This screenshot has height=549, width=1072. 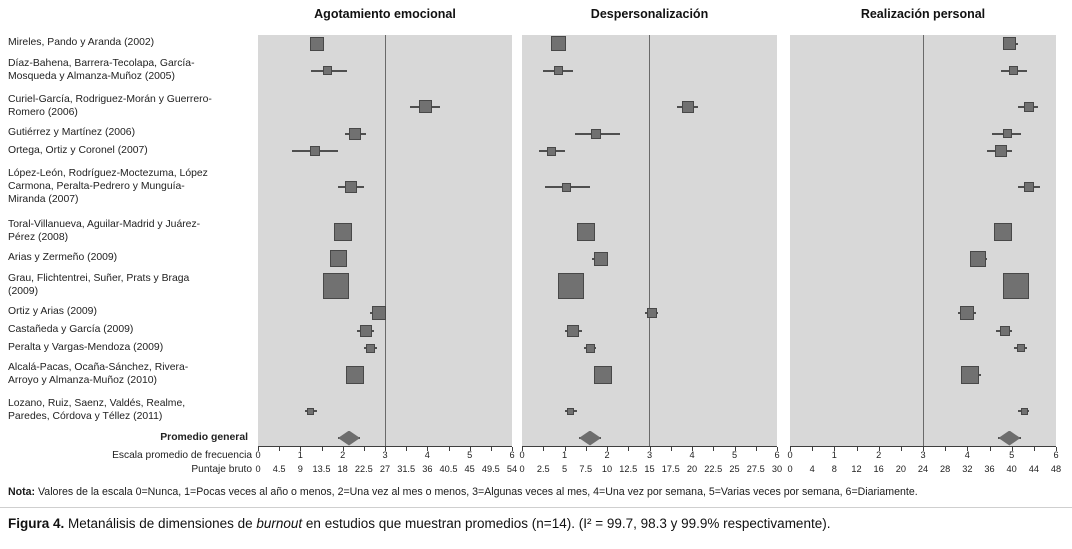 What do you see at coordinates (812, 469) in the screenshot?
I see `bruto-tick-label: 4` at bounding box center [812, 469].